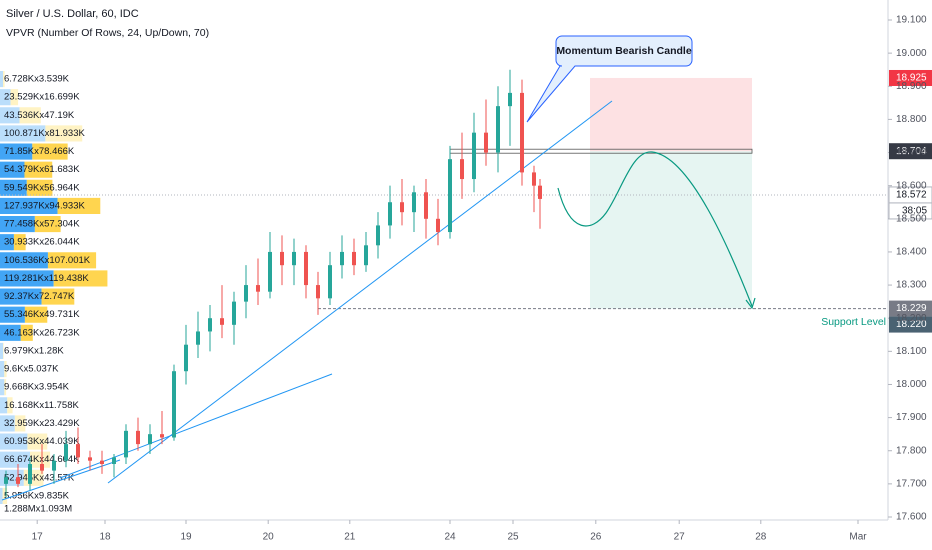 This screenshot has width=932, height=550. What do you see at coordinates (46, 278) in the screenshot?
I see `vpvr-label: 119.281Kx119.438K` at bounding box center [46, 278].